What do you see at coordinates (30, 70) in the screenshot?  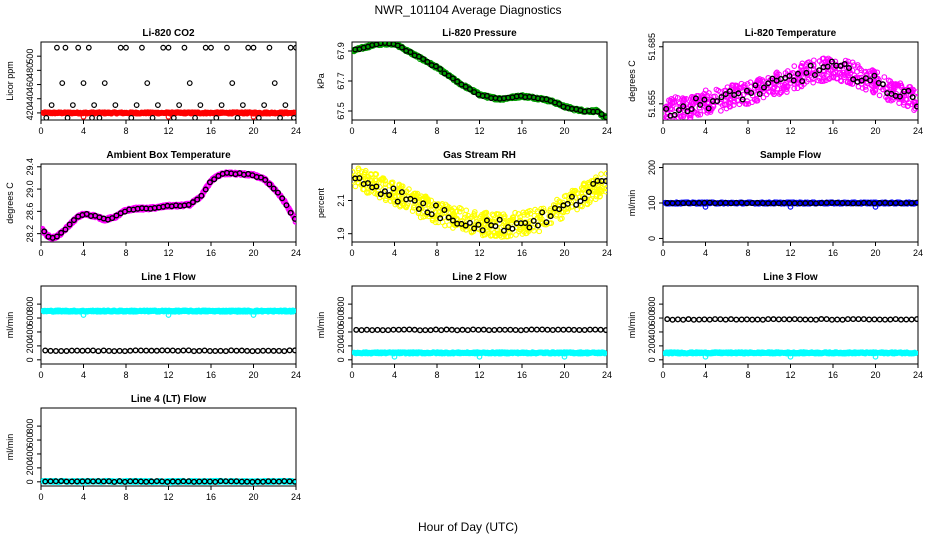 I see `y-tick-label: 480` at bounding box center [30, 70].